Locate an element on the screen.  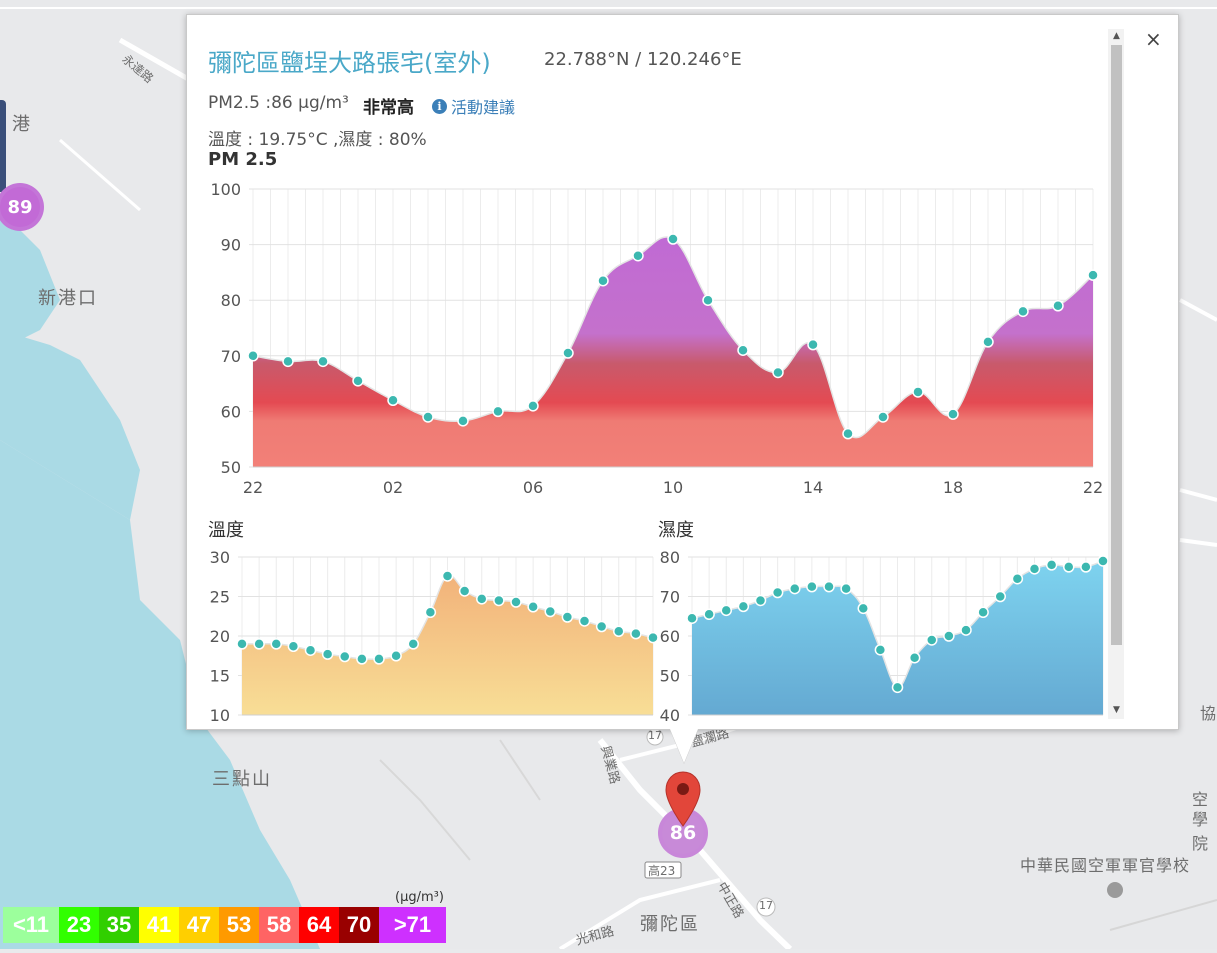
legend-item: >71 is located at coordinates (412, 925).